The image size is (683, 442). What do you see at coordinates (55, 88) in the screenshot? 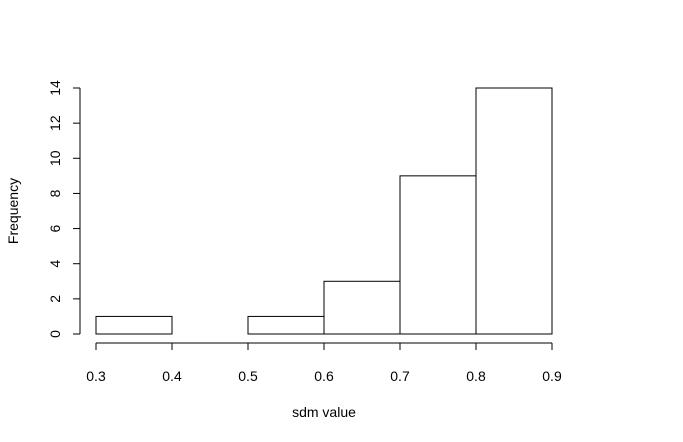
I see `y-tick-label-7: 14` at bounding box center [55, 88].